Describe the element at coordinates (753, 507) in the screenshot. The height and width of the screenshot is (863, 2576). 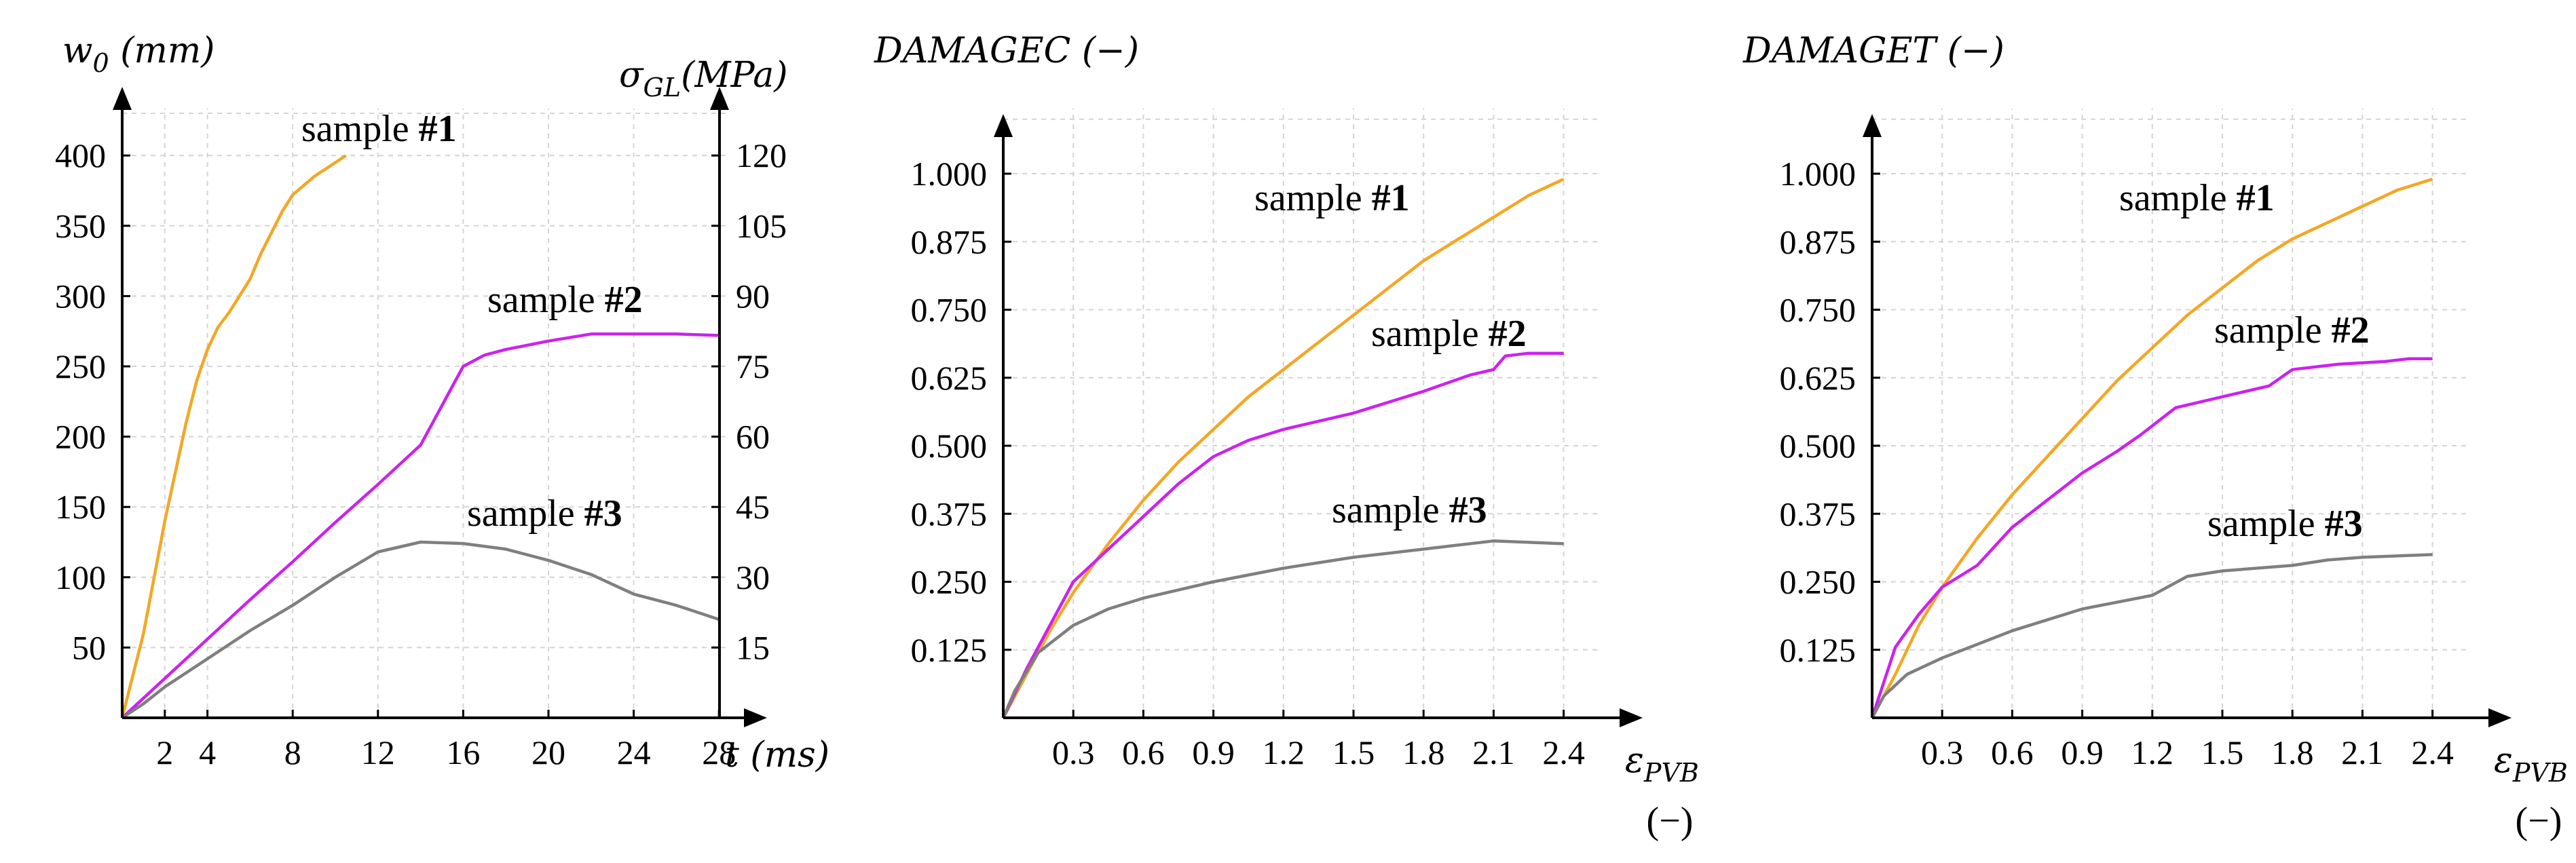
I see `y-tick-label-right: 45` at that location.